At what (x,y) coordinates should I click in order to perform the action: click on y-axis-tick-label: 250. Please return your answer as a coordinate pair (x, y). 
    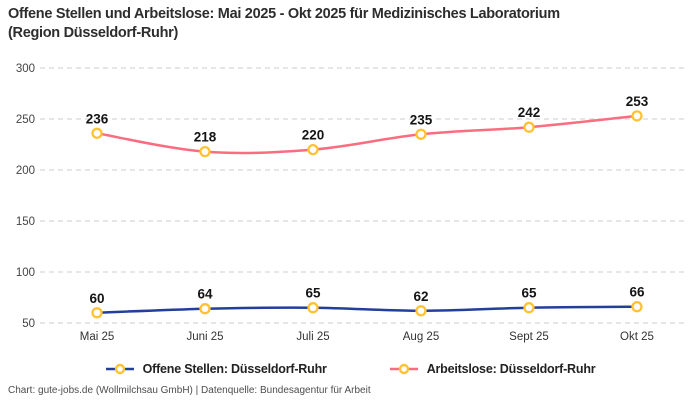
    Looking at the image, I should click on (25, 120).